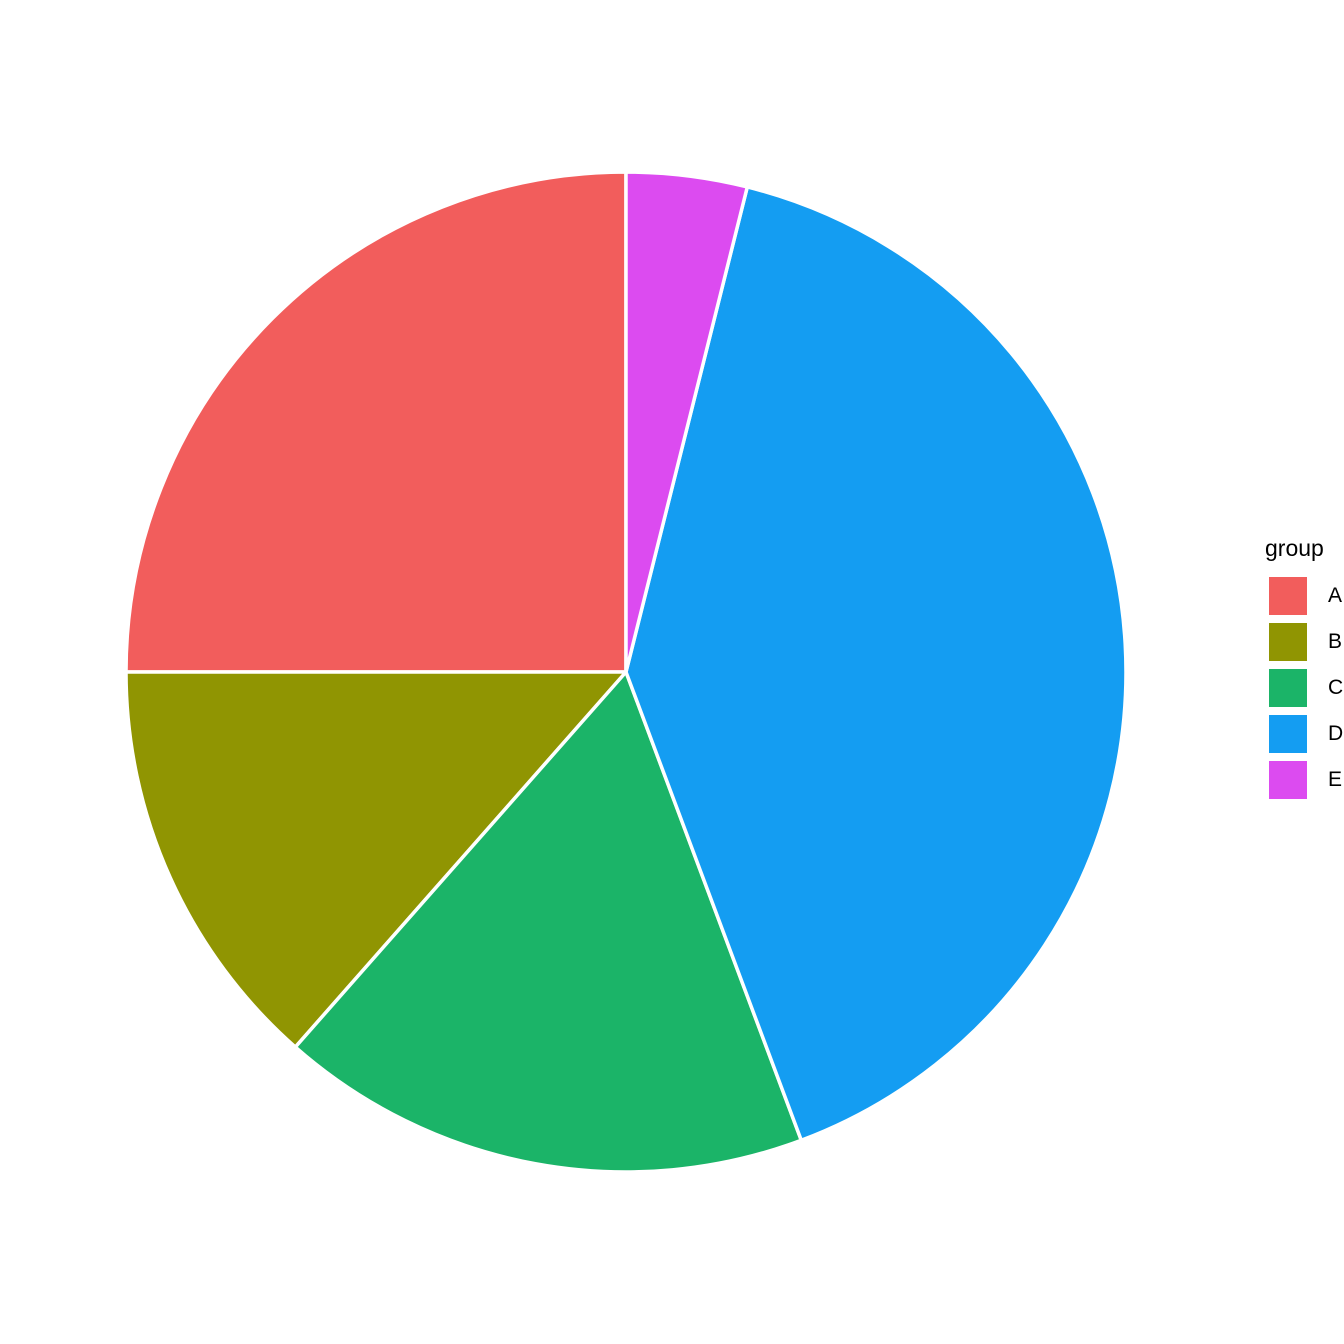 This screenshot has height=1344, width=1344. Describe the element at coordinates (1288, 688) in the screenshot. I see `legend-key-swatch-C` at that location.